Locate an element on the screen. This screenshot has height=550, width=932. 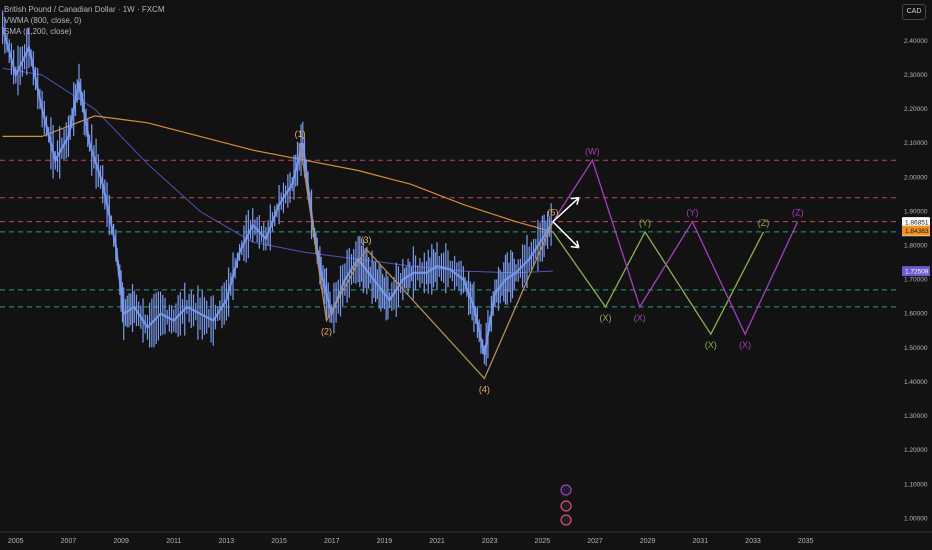
purple-label-4: (X) is located at coordinates (745, 345).